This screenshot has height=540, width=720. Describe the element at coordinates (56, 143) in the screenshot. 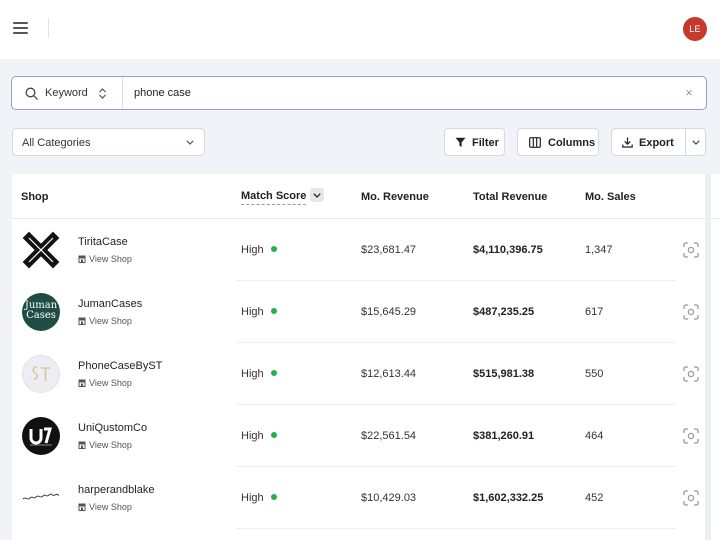

I see `category-select-label: All Categories` at that location.